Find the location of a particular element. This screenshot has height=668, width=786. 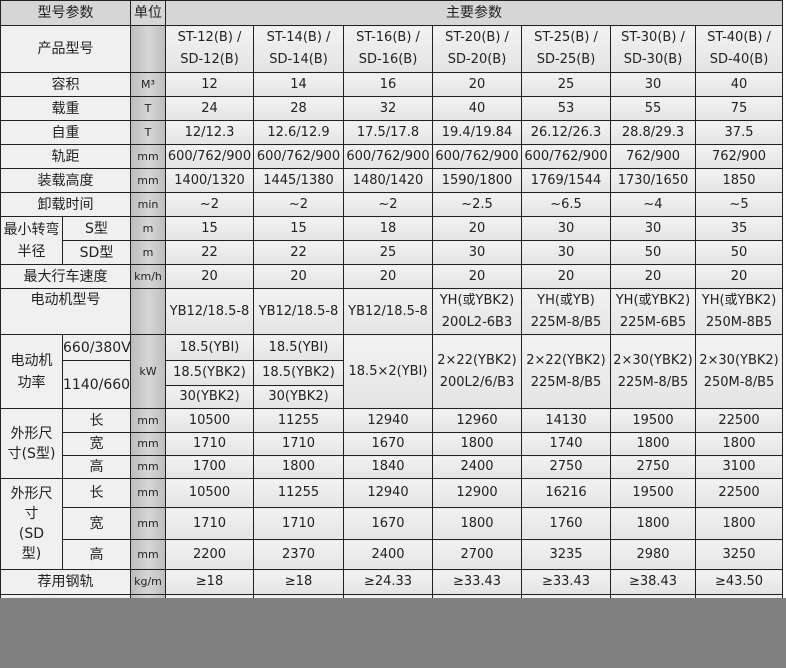

value-cell: 1400/1320 is located at coordinates (209, 180).